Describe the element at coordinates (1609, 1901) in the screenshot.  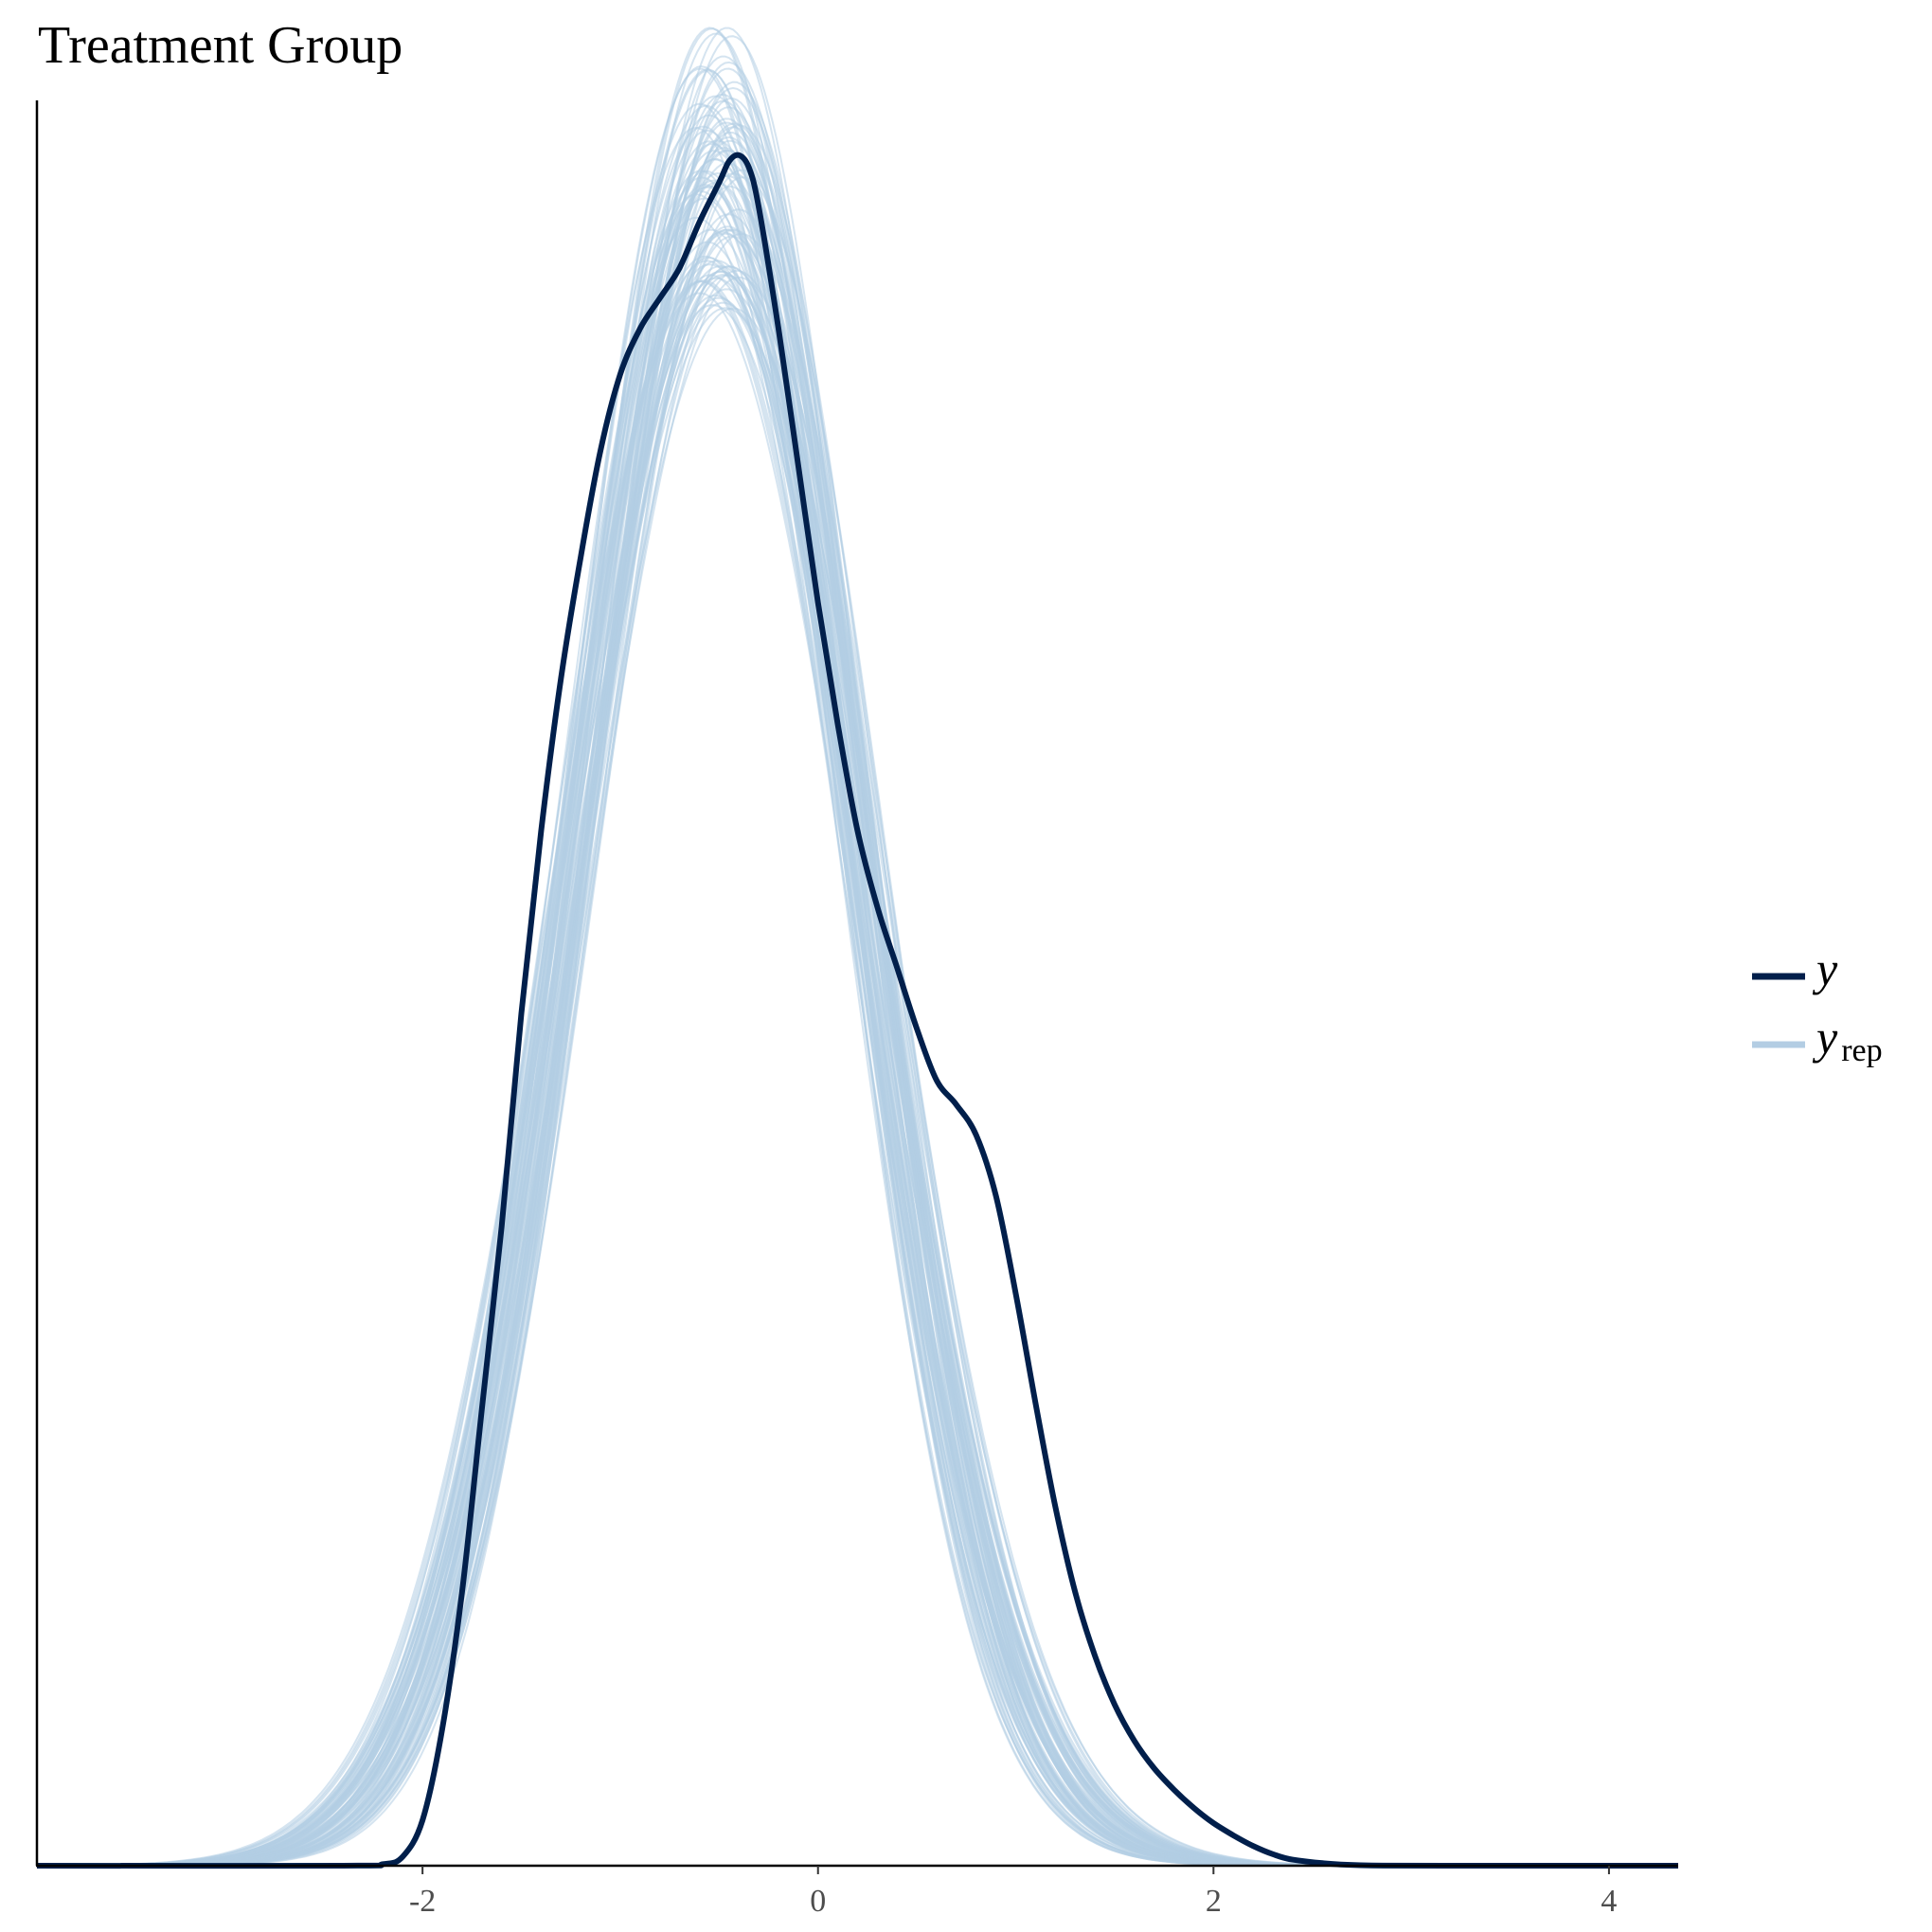
I see `x-tick-label: 4` at that location.